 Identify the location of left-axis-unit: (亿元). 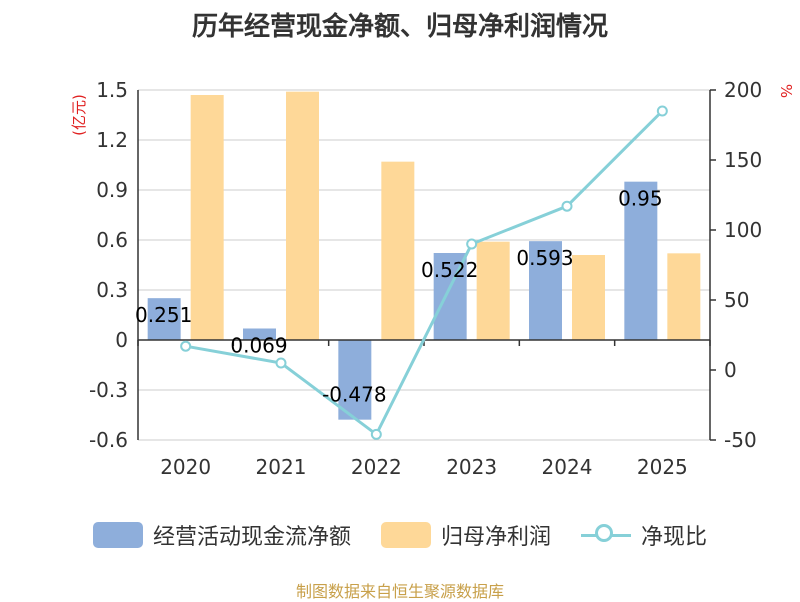
(79, 115).